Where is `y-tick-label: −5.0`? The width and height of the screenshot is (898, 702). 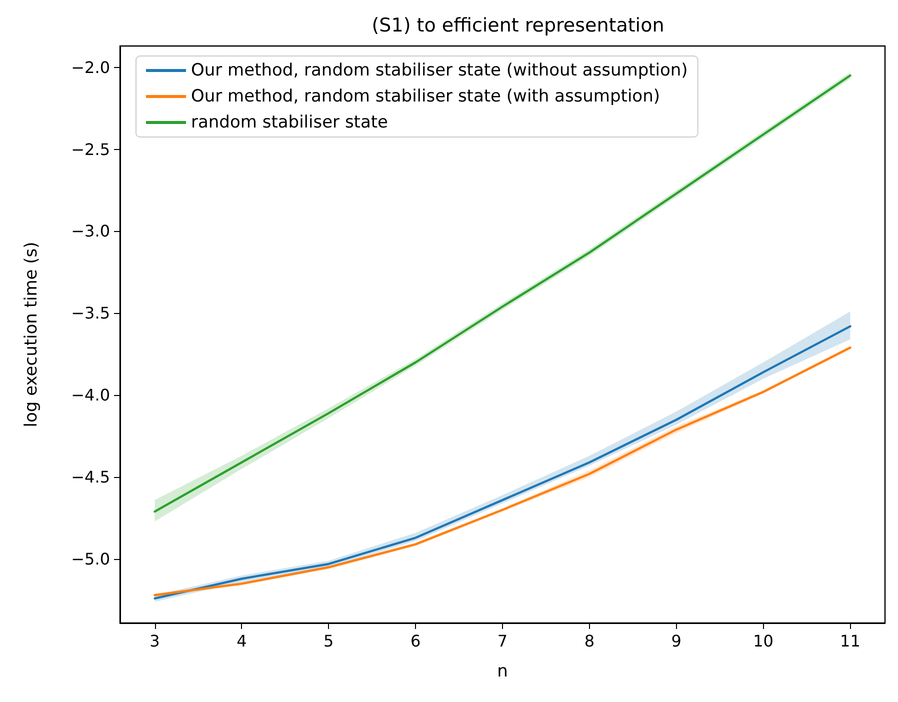 y-tick-label: −5.0 is located at coordinates (90, 559).